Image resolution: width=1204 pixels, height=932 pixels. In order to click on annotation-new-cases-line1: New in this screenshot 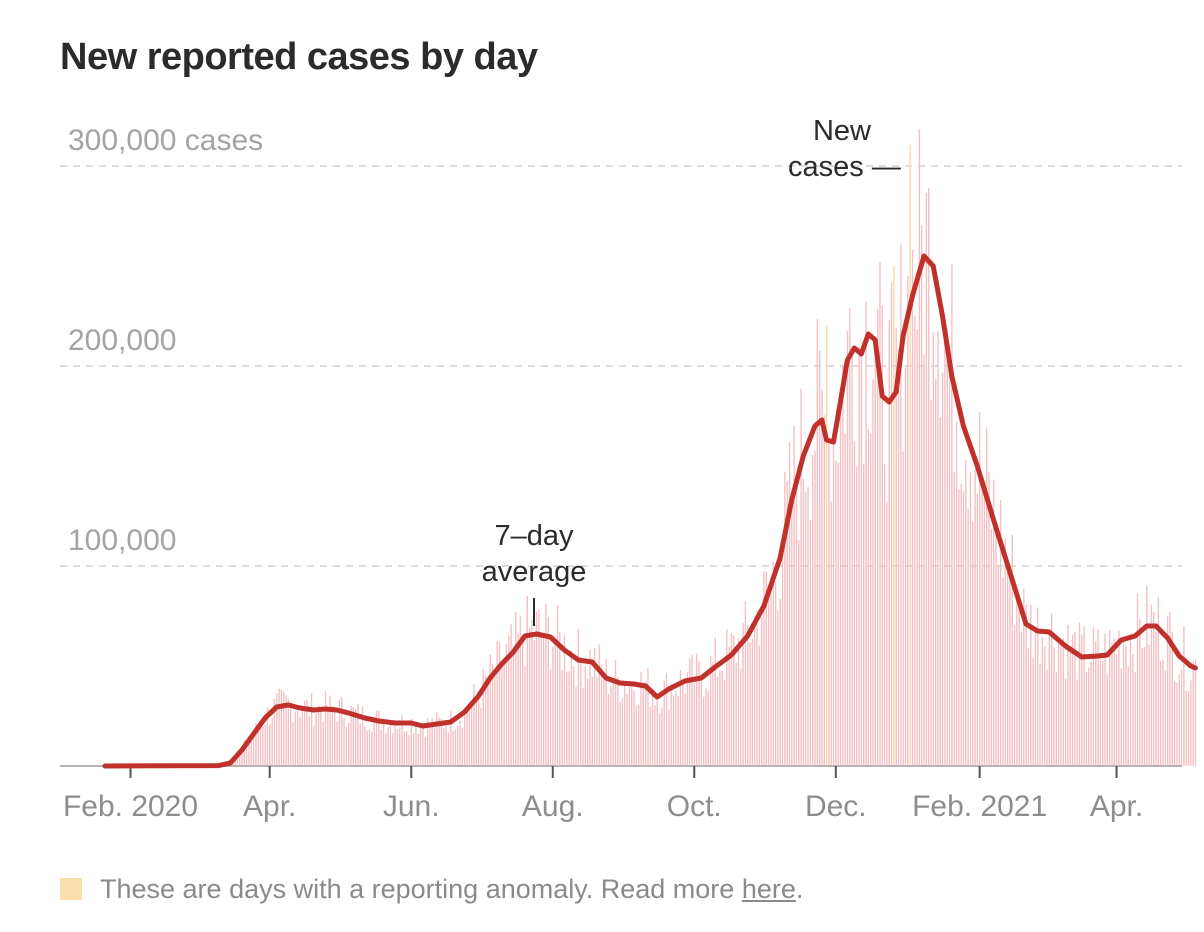, I will do `click(842, 131)`.